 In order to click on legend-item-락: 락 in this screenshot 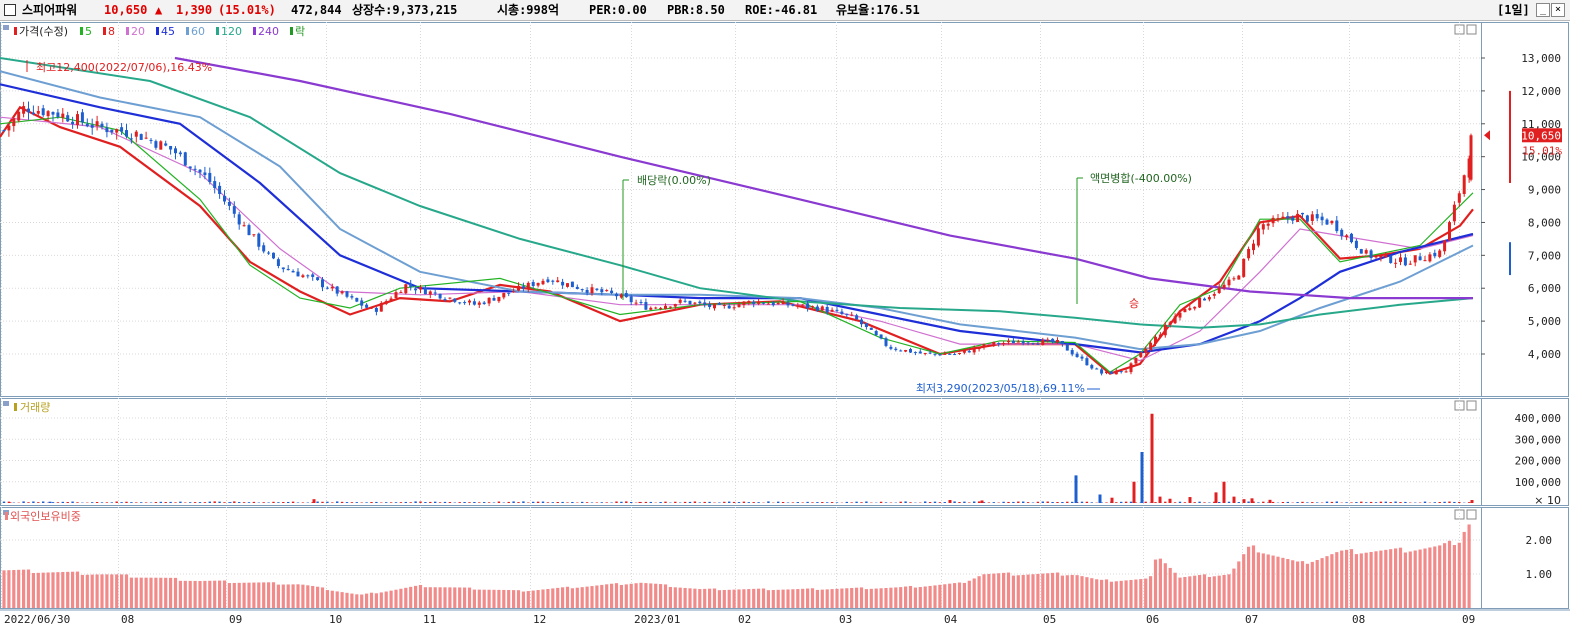, I will do `click(300, 31)`.